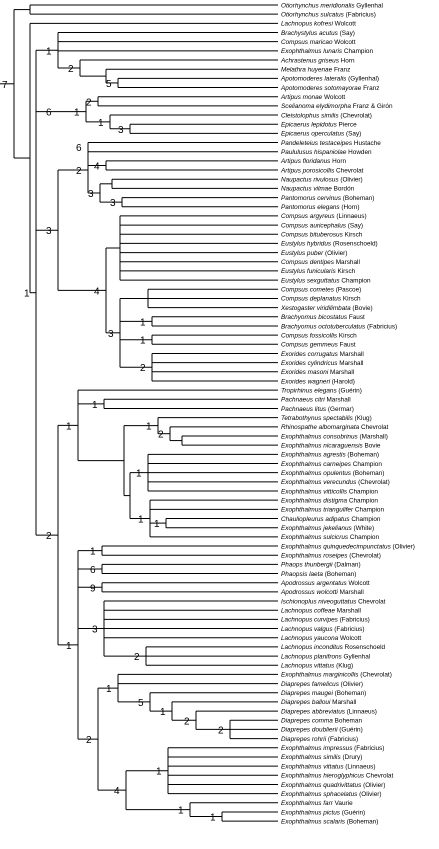  I want to click on taxon-label: Compsus cometes (Pascoe), so click(321, 290).